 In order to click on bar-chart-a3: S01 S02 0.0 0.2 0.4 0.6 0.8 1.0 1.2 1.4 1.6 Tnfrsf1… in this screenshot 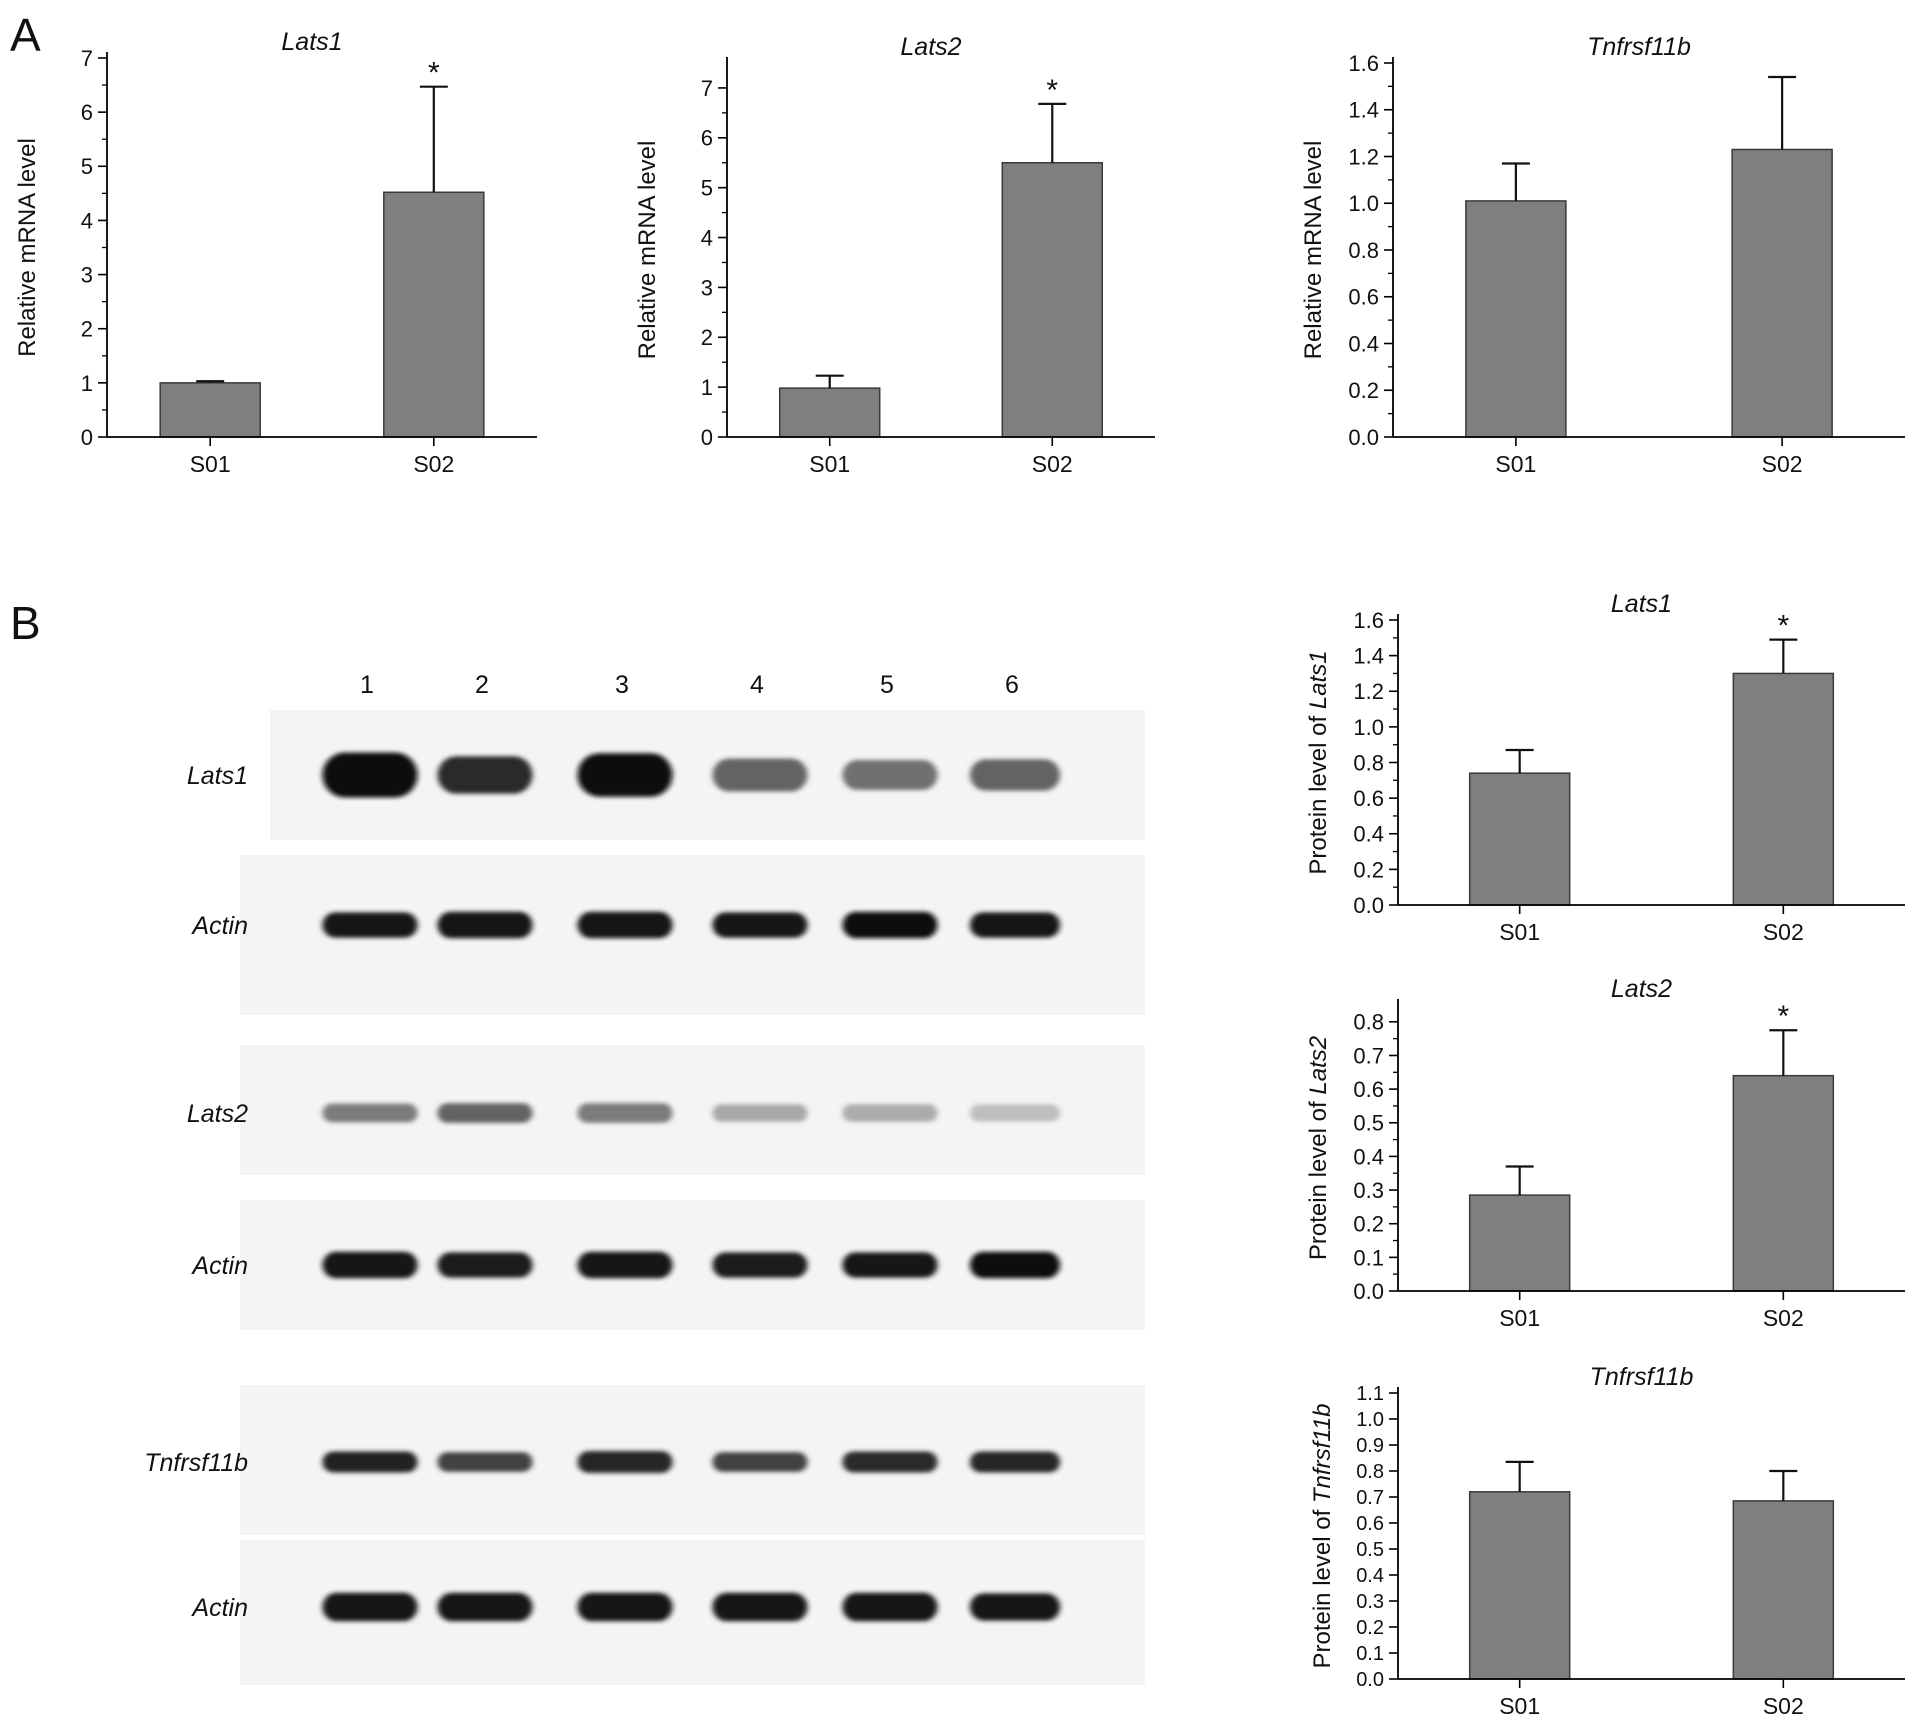, I will do `click(1602, 255)`.